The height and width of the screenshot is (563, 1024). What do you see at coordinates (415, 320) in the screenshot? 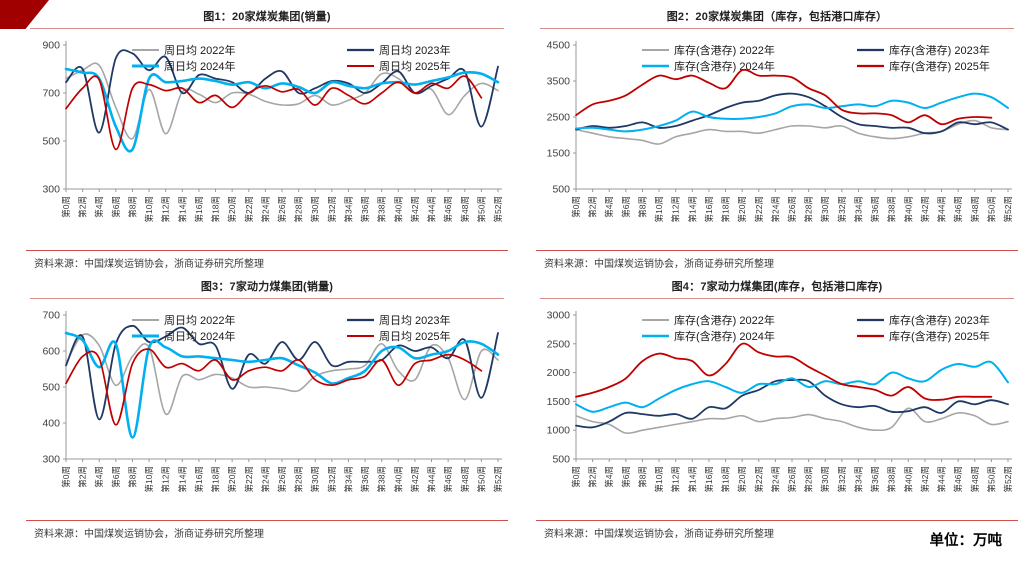
I see `svg-text: 周日均 2023年` at bounding box center [415, 320].